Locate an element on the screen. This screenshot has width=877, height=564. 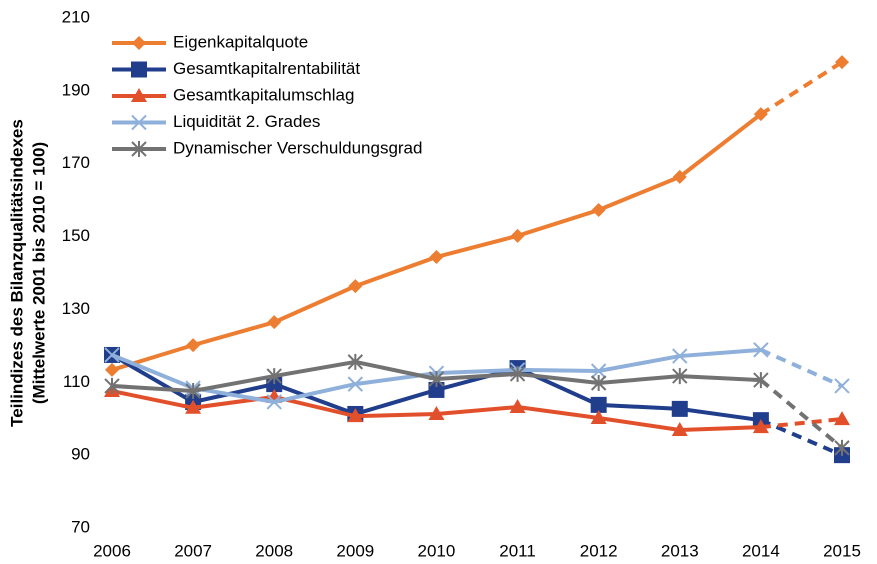
y-tick-label: 110 is located at coordinates (76, 381).